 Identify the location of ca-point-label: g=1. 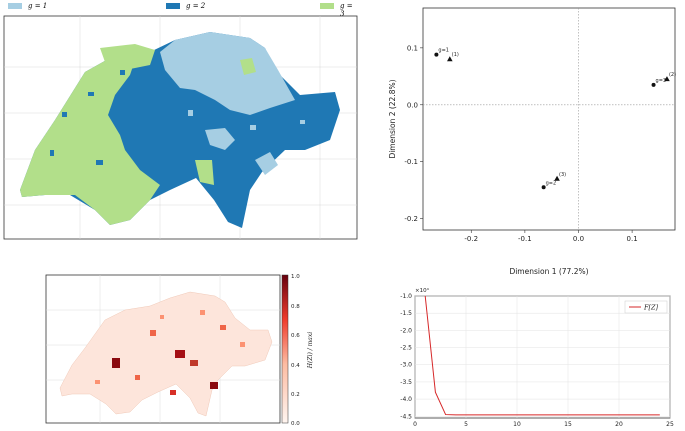
(443, 51).